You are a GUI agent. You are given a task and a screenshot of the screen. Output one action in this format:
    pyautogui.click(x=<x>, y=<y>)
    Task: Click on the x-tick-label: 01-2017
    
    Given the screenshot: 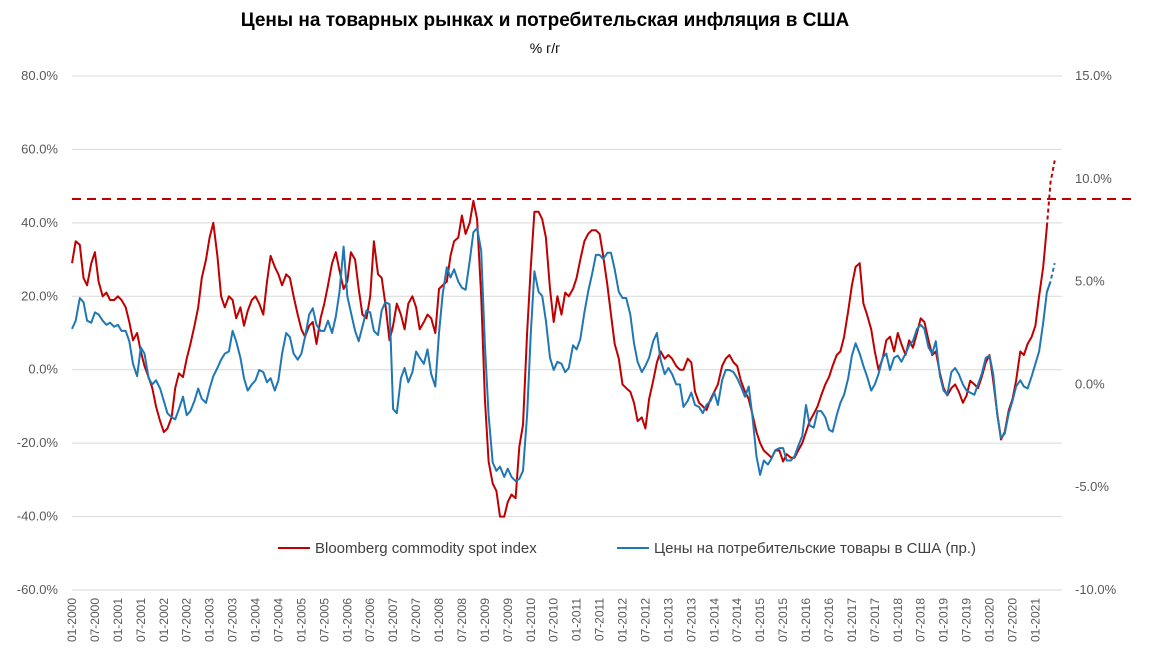 What is the action you would take?
    pyautogui.click(x=852, y=620)
    